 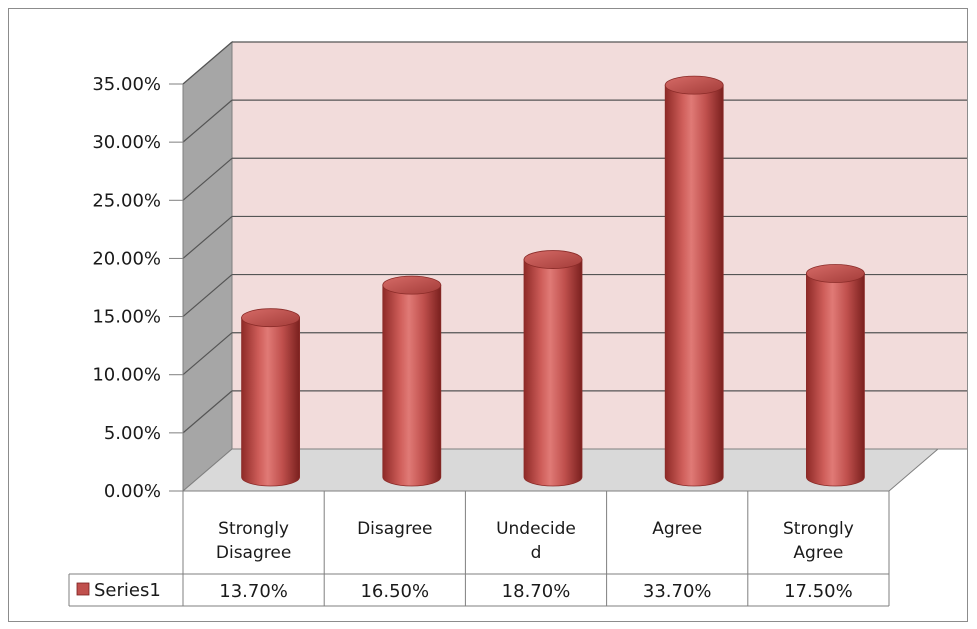 I want to click on y-tick-label: 5.00%, so click(x=132, y=433).